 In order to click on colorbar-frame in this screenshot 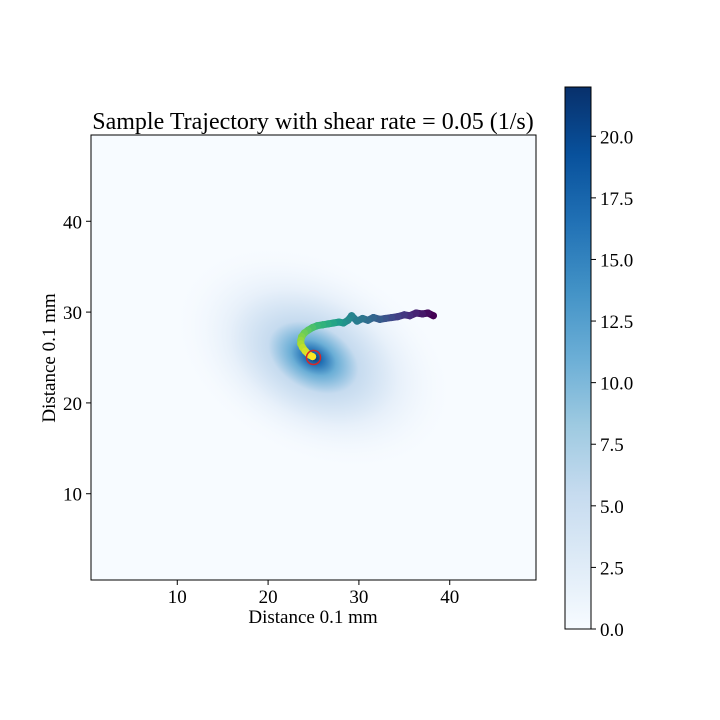, I will do `click(578, 358)`.